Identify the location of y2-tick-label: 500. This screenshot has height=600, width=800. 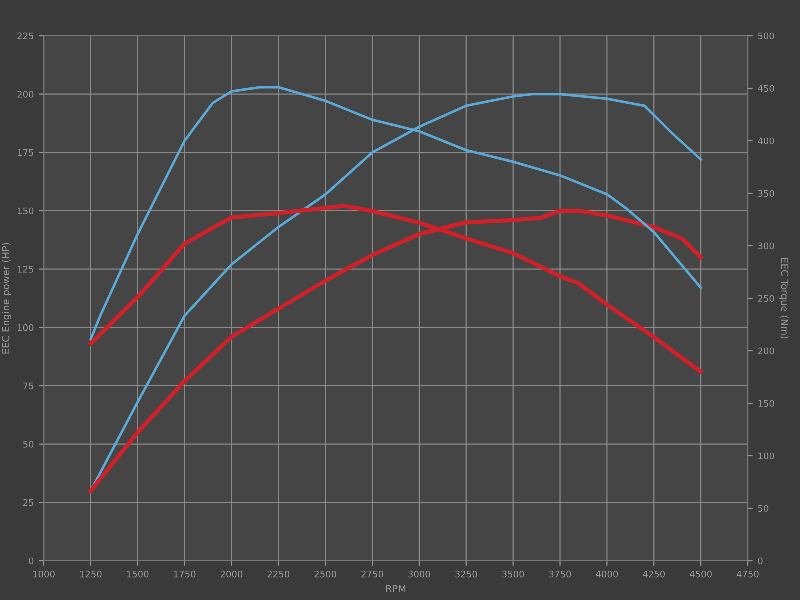
(766, 36).